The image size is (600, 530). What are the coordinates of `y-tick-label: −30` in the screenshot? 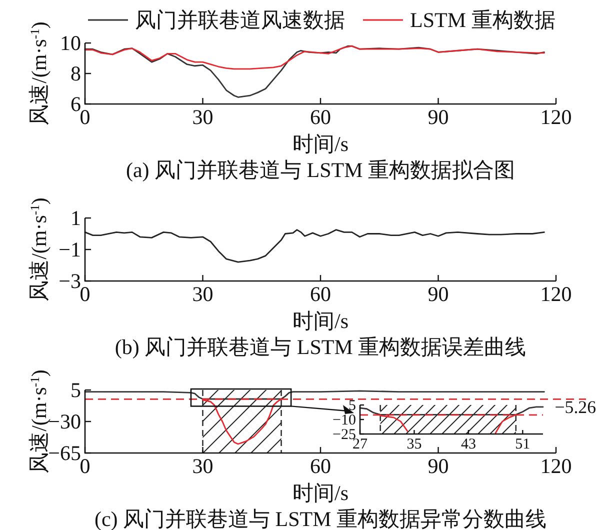 It's located at (64, 421).